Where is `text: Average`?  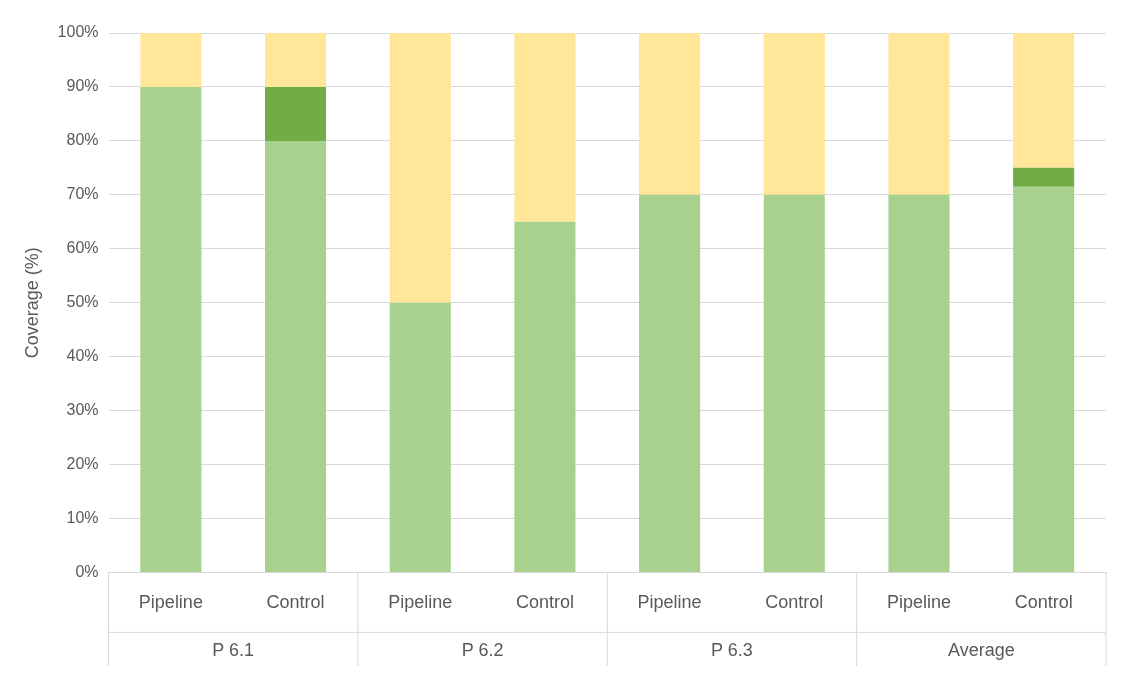
text: Average is located at coordinates (981, 650).